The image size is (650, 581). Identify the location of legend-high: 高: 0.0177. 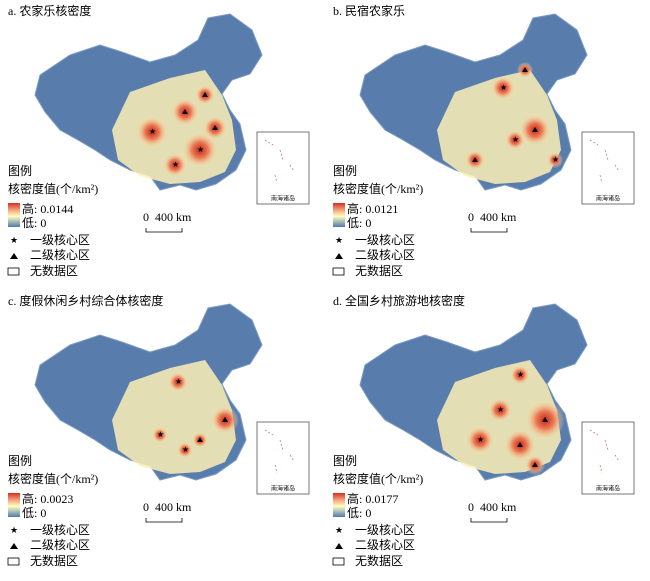
(372, 498).